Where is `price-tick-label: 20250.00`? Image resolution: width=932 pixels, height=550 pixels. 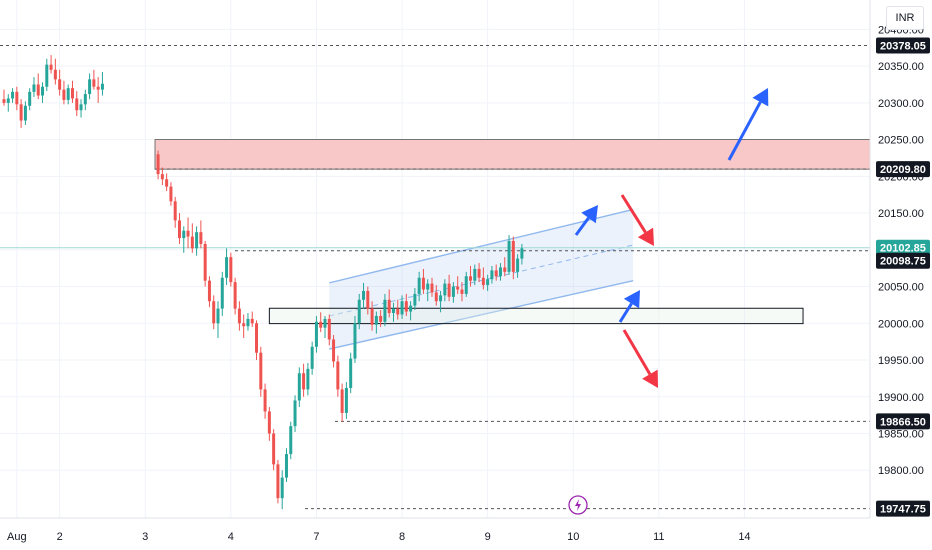 price-tick-label: 20250.00 is located at coordinates (901, 141).